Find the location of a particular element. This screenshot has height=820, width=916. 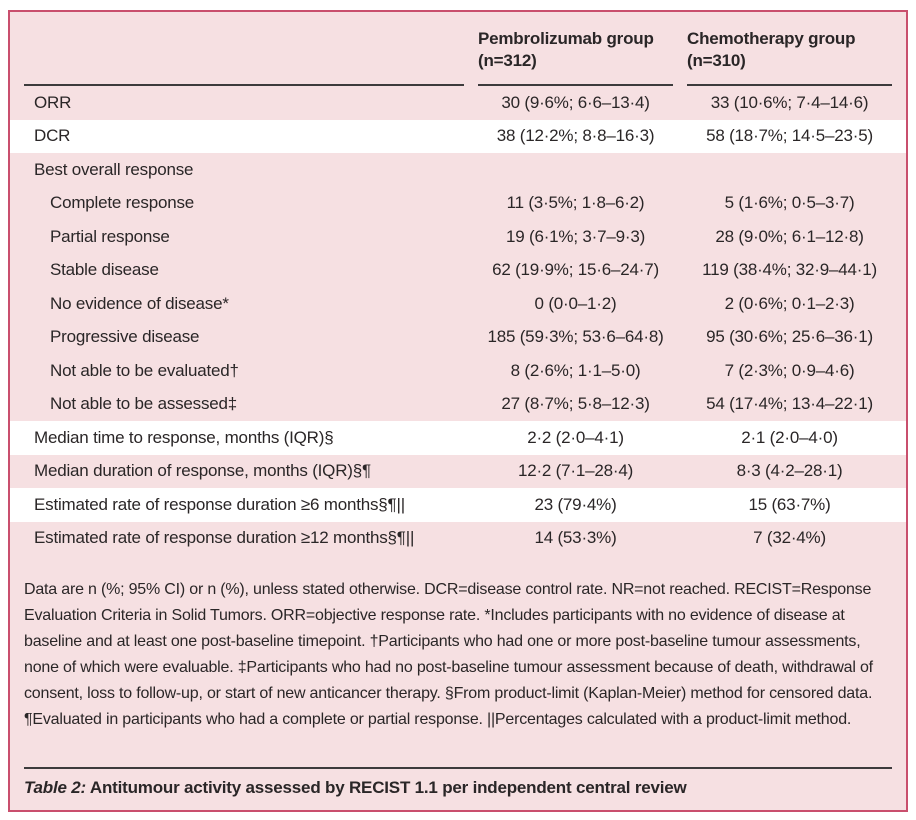

row-value-pembro: 19 (6·1%; 3·7–9·3) is located at coordinates (575, 236).